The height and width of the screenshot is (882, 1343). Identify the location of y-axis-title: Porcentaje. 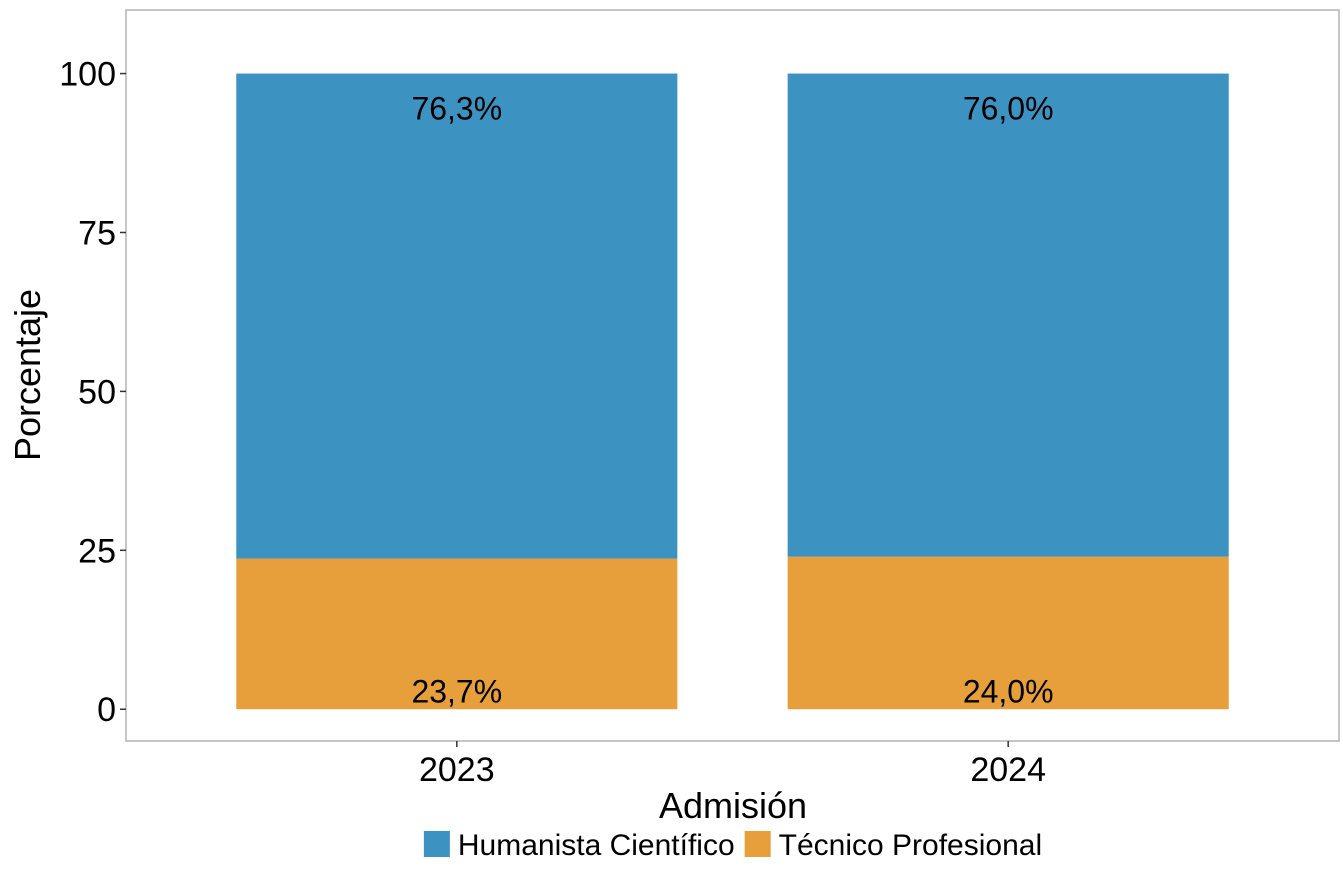
(27, 375).